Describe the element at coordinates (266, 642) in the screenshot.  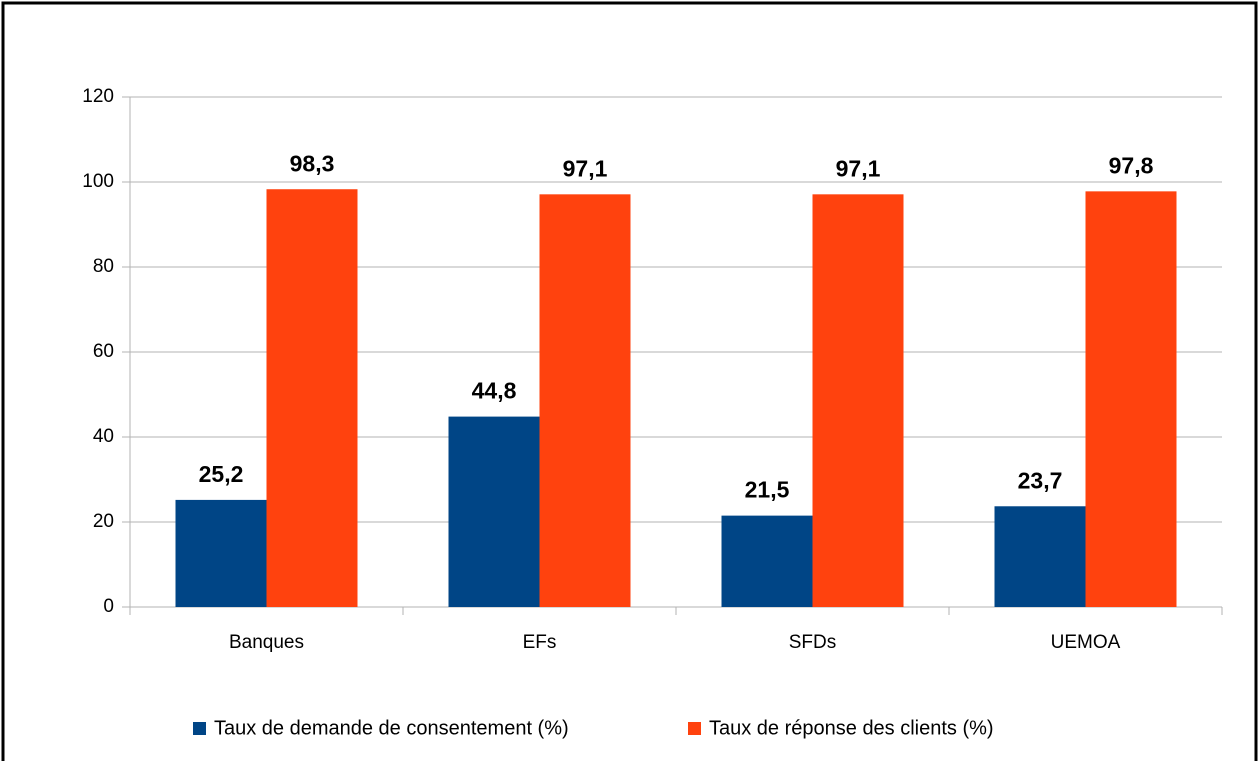
I see `x-tick-label: Banques` at that location.